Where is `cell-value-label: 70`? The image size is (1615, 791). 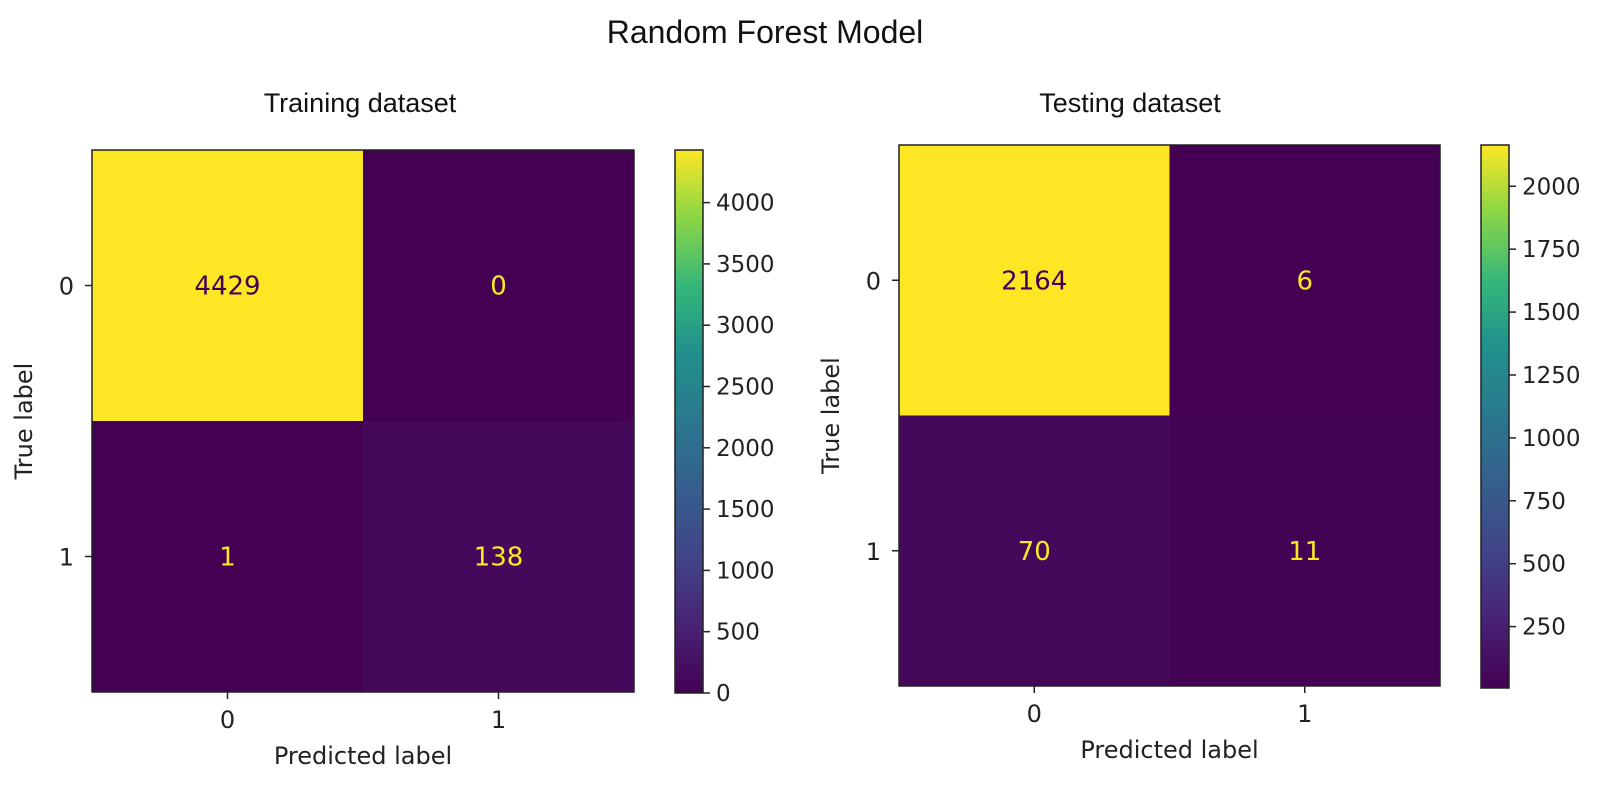 cell-value-label: 70 is located at coordinates (1034, 552).